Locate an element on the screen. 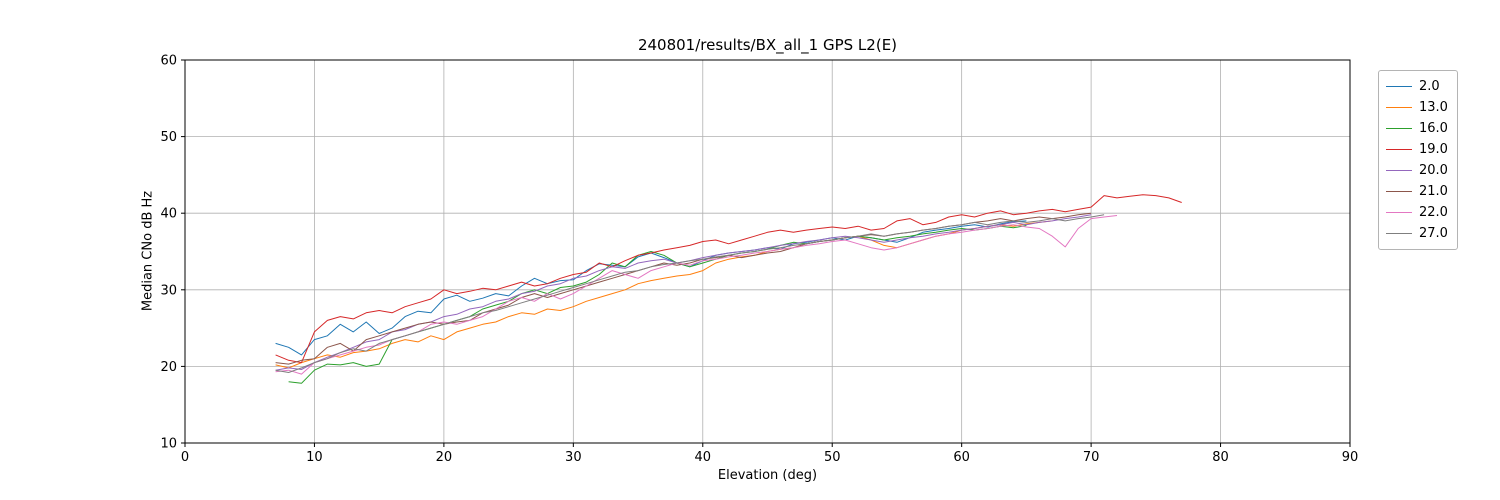 Image resolution: width=1500 pixels, height=500 pixels. legend-entry: 13.0 is located at coordinates (1417, 107).